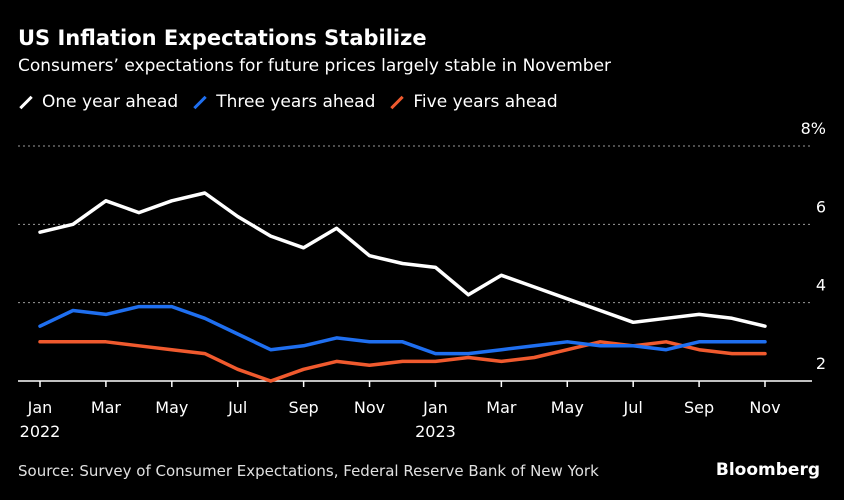 The width and height of the screenshot is (844, 500). Describe the element at coordinates (110, 102) in the screenshot. I see `legend-label-one-year: One year ahead` at that location.